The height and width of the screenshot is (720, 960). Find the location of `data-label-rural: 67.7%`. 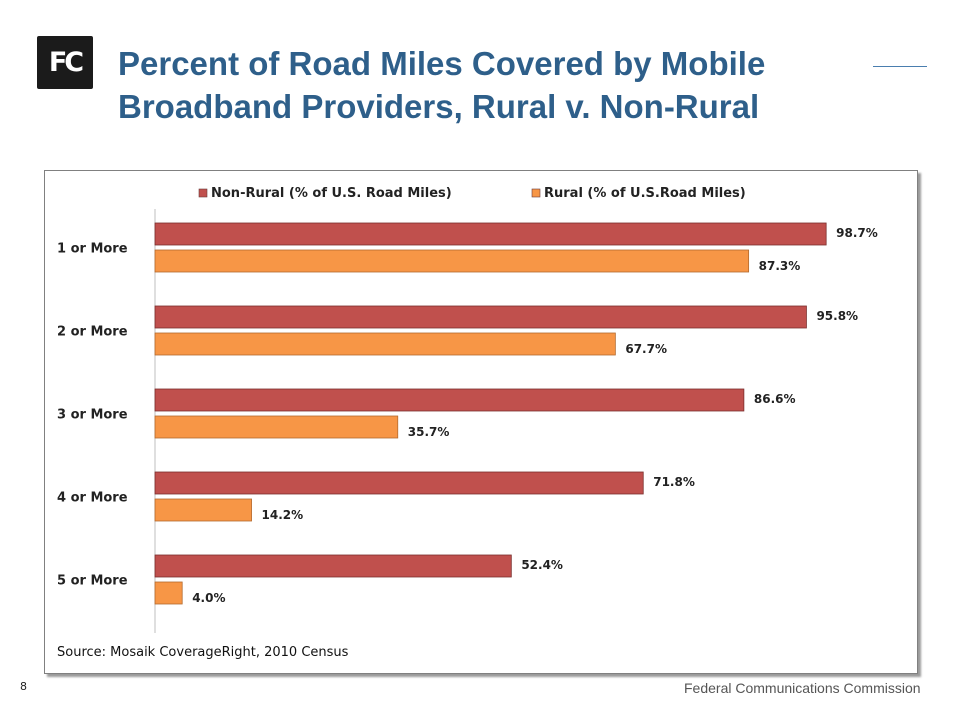

data-label-rural: 67.7% is located at coordinates (646, 349).